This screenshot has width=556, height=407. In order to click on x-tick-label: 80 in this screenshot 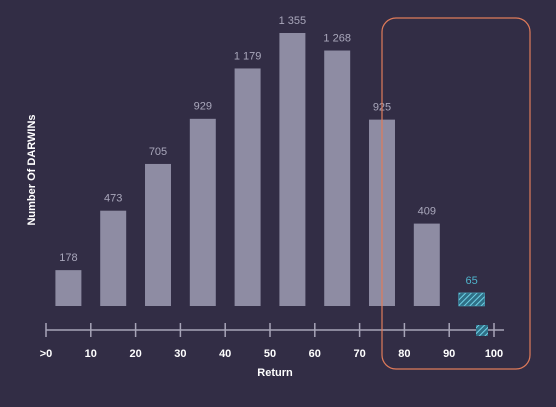, I will do `click(404, 354)`.